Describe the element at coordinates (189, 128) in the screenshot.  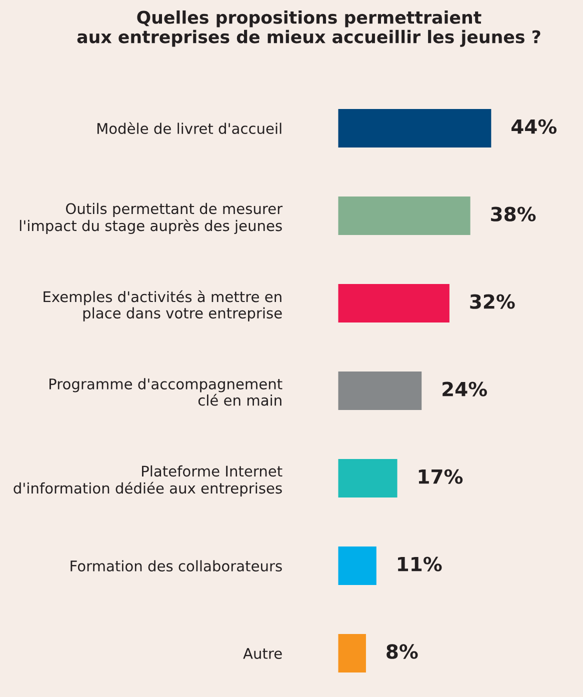
I see `y-tick-label: Modèle de livret d'accueil` at that location.